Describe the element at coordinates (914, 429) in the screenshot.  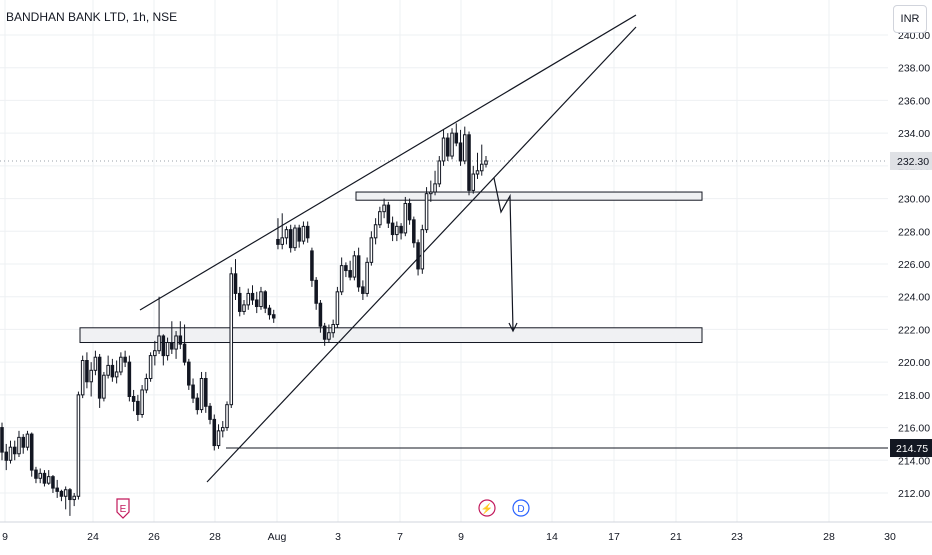
I see `price-tick-label: 216.00` at that location.